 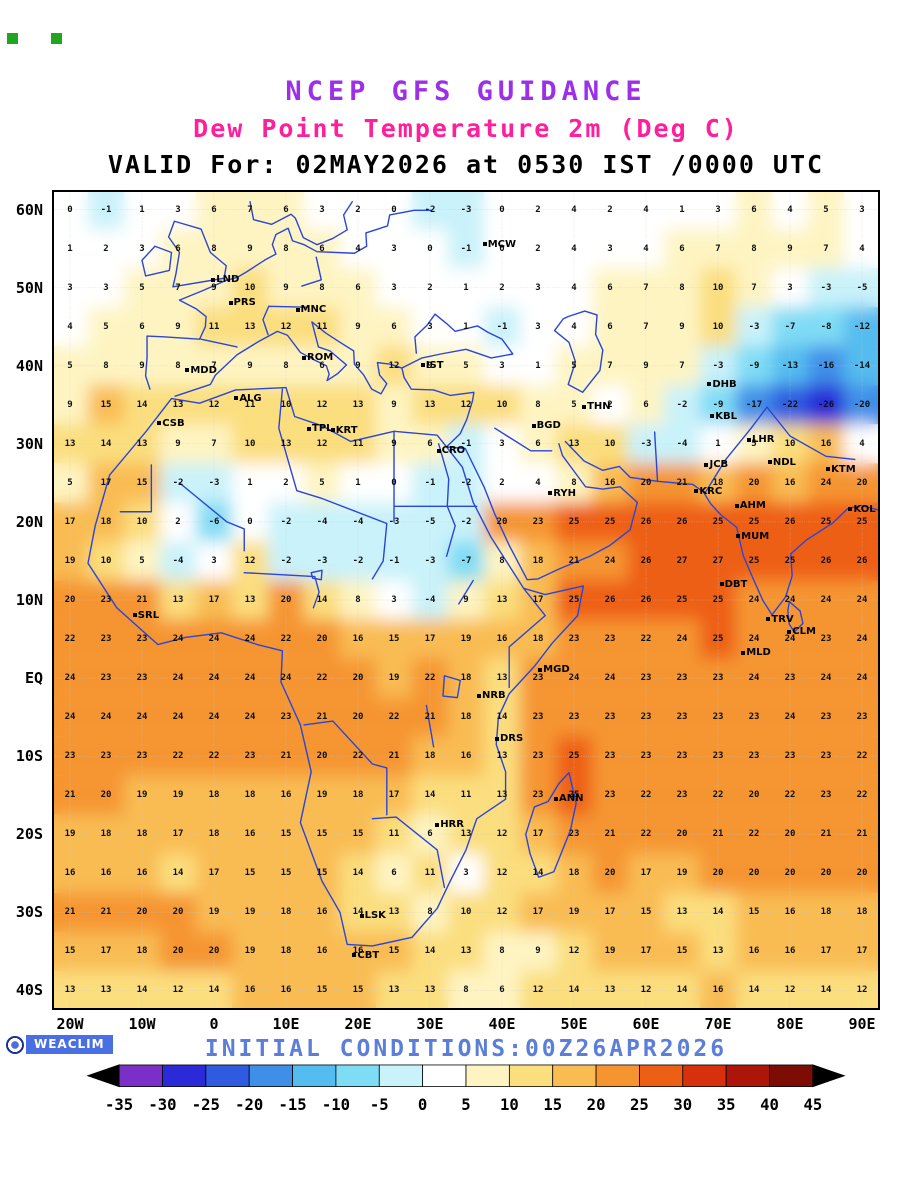 What do you see at coordinates (103, 1076) in the screenshot?
I see `colorbar-left-arrow` at bounding box center [103, 1076].